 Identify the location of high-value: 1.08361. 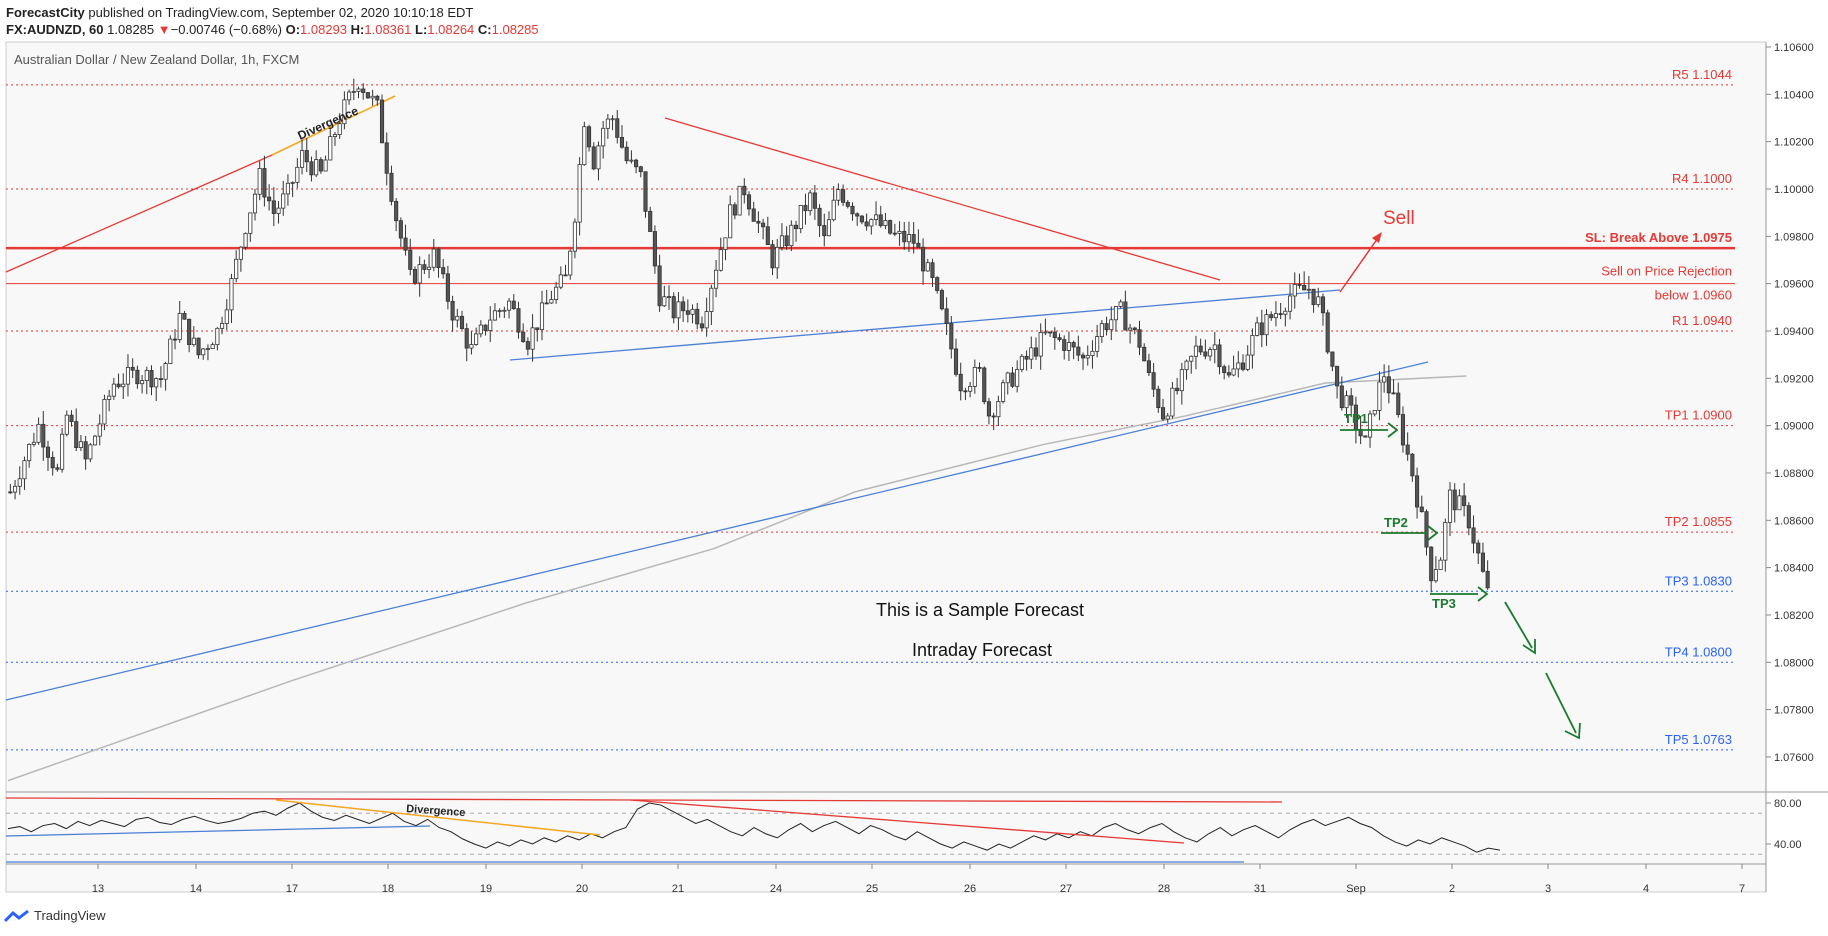
(388, 29).